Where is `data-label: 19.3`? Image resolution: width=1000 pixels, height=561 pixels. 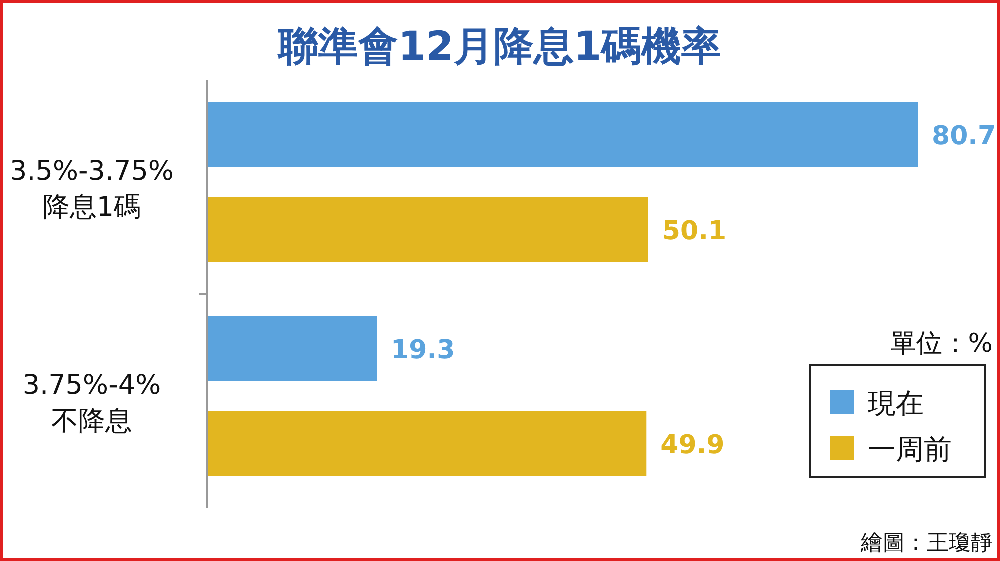
data-label: 19.3 is located at coordinates (423, 351).